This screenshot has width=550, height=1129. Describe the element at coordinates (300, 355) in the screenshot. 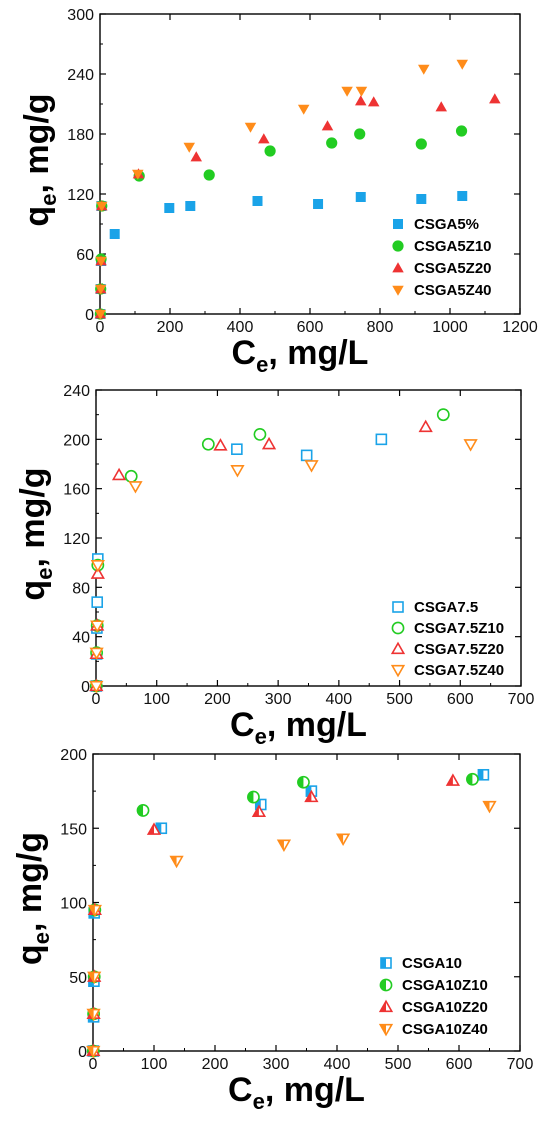

I see `x-axis-label: Ce, mg/L` at that location.